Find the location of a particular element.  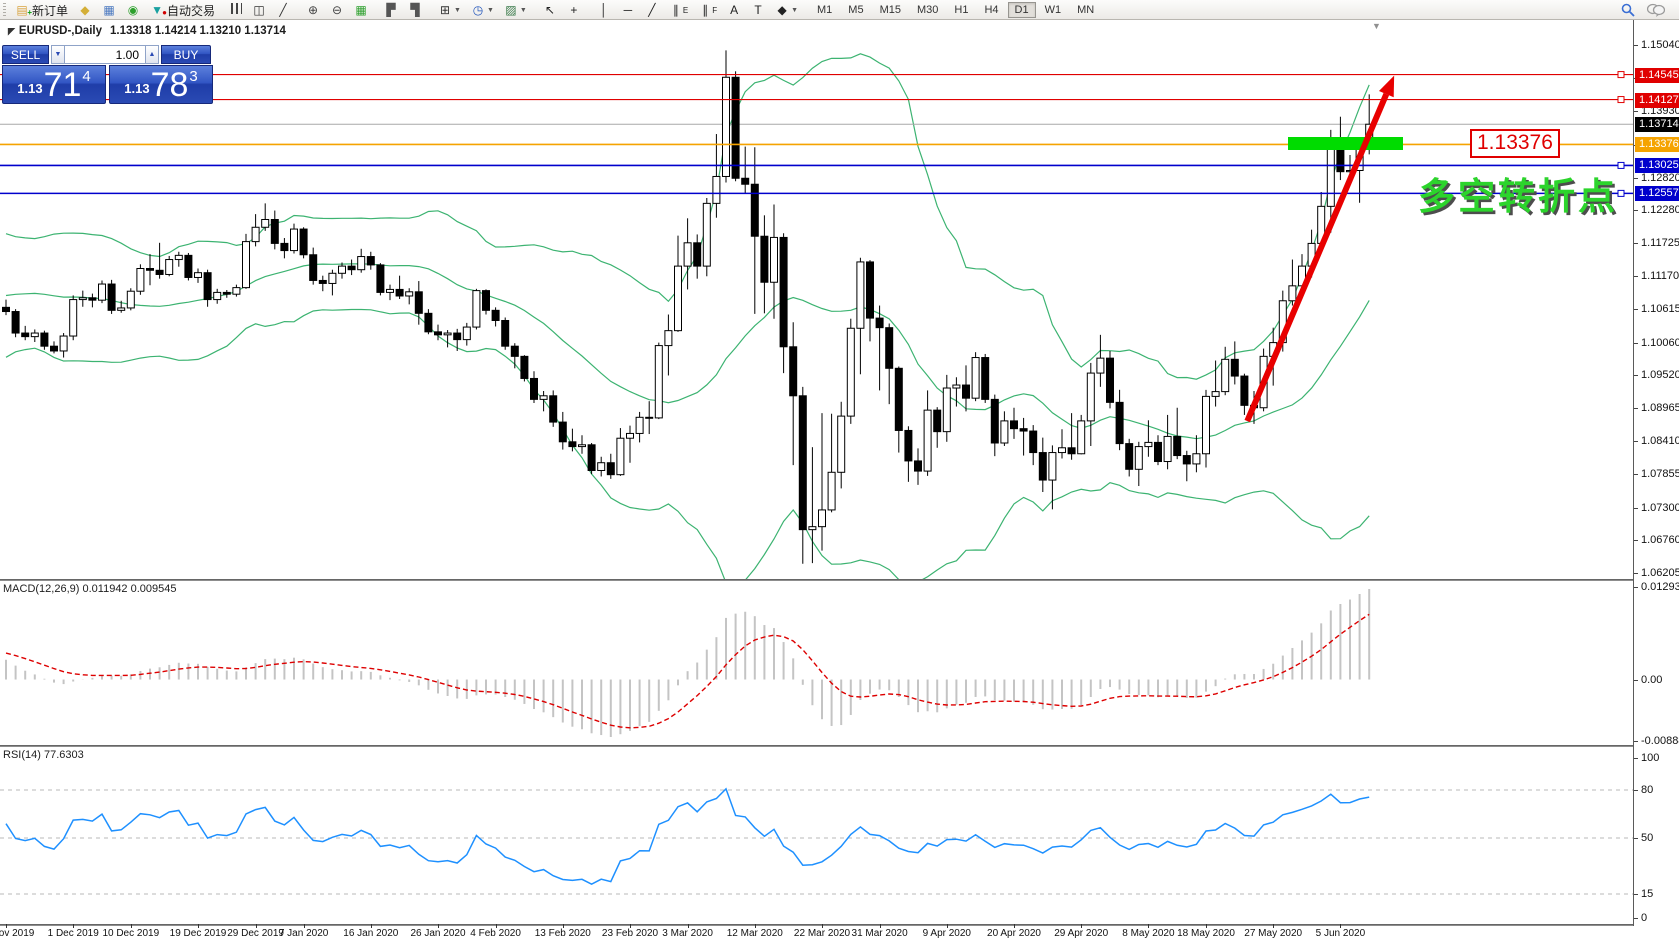

timeframe-h4-button: H4 is located at coordinates (991, 9).